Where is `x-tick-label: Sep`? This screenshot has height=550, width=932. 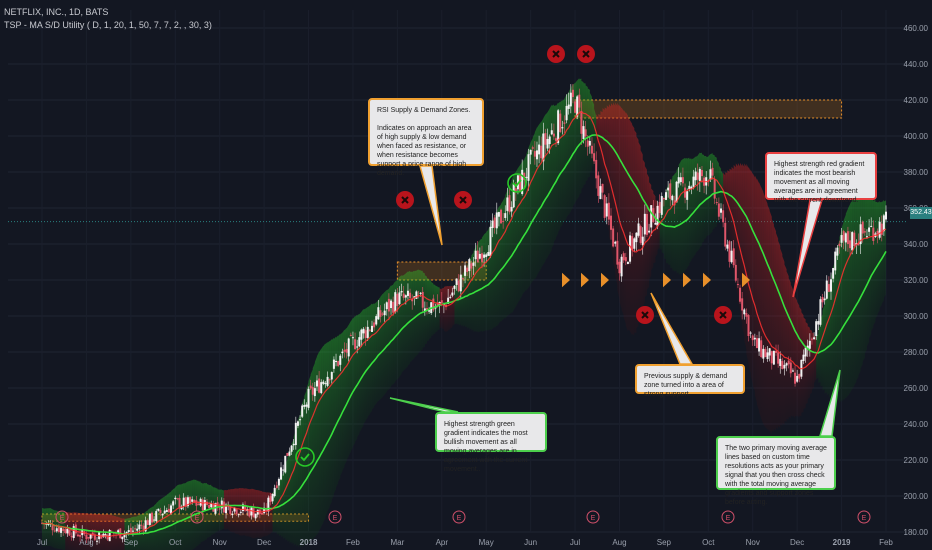 x-tick-label: Sep is located at coordinates (664, 542).